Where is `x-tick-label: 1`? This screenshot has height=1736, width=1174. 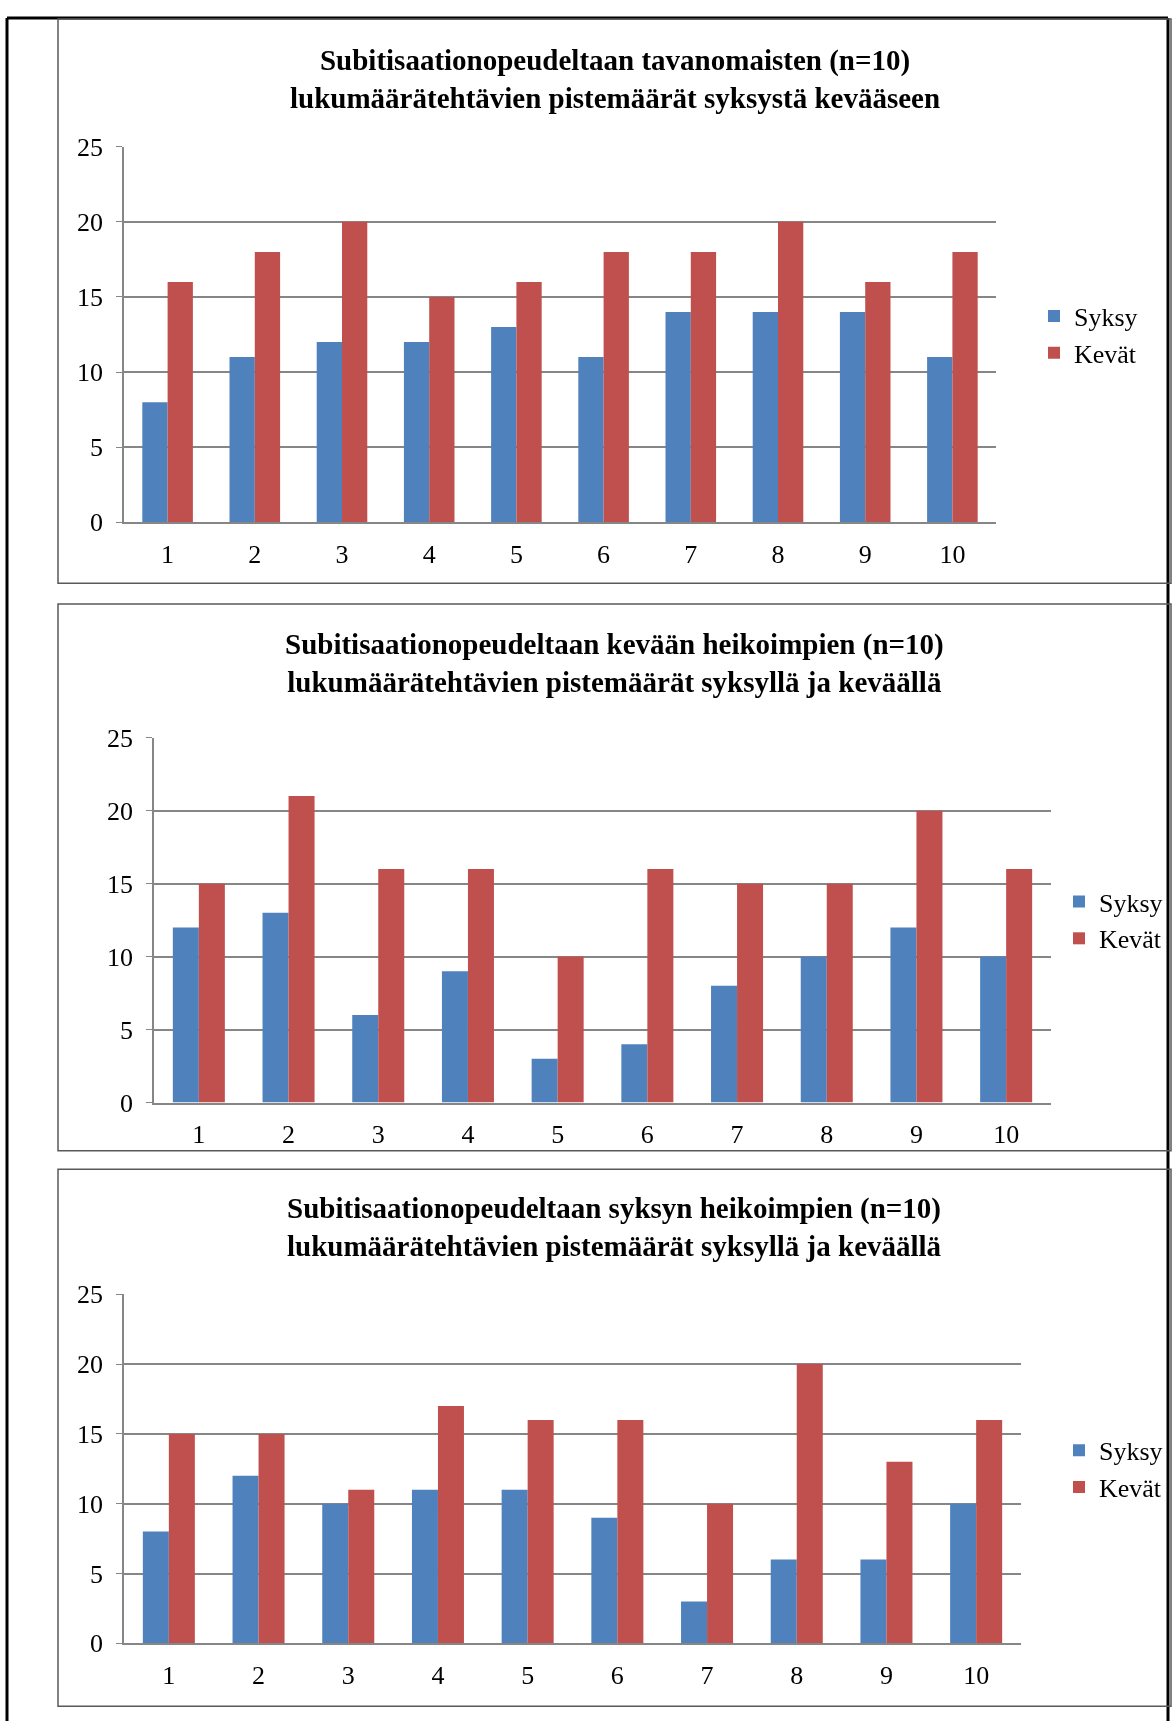
x-tick-label: 1 is located at coordinates (199, 1135).